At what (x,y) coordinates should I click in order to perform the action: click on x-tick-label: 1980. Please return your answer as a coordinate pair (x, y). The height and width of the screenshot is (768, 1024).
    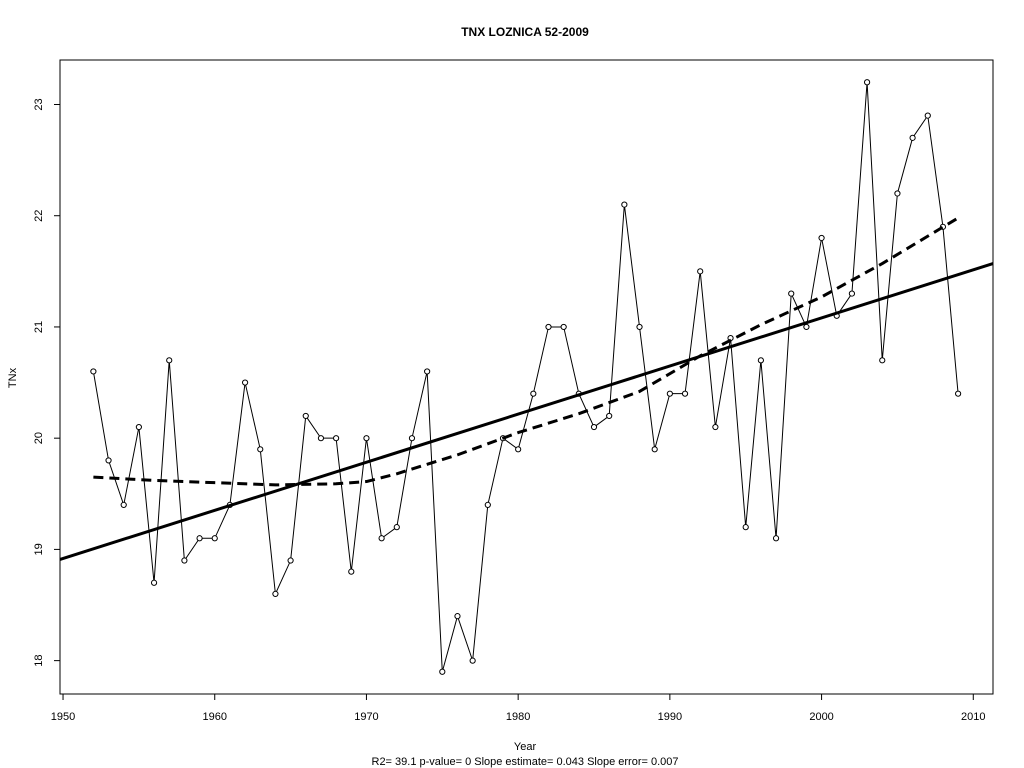
    Looking at the image, I should click on (518, 717).